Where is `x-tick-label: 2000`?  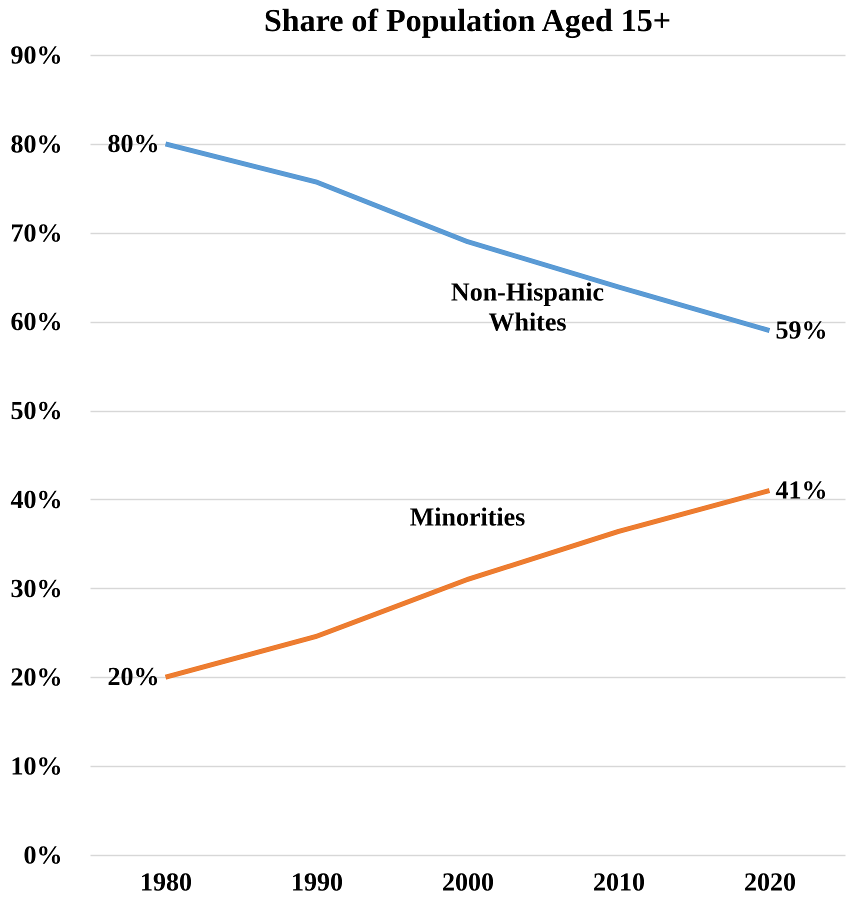 x-tick-label: 2000 is located at coordinates (468, 882).